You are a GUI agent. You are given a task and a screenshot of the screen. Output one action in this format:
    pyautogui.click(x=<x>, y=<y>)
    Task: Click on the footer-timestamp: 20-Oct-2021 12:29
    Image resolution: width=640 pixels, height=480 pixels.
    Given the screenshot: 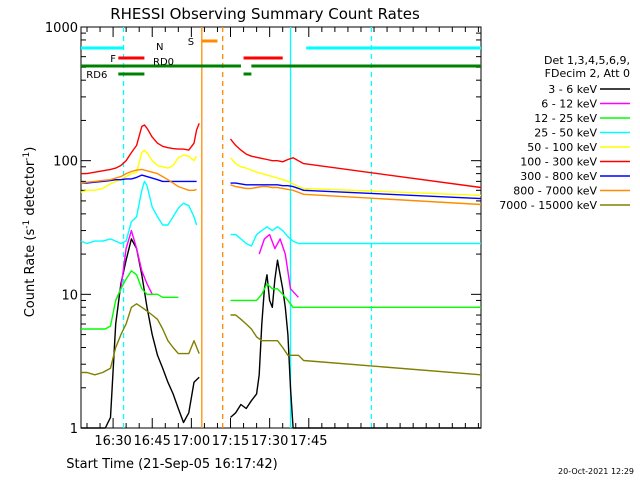 What is the action you would take?
    pyautogui.click(x=596, y=471)
    